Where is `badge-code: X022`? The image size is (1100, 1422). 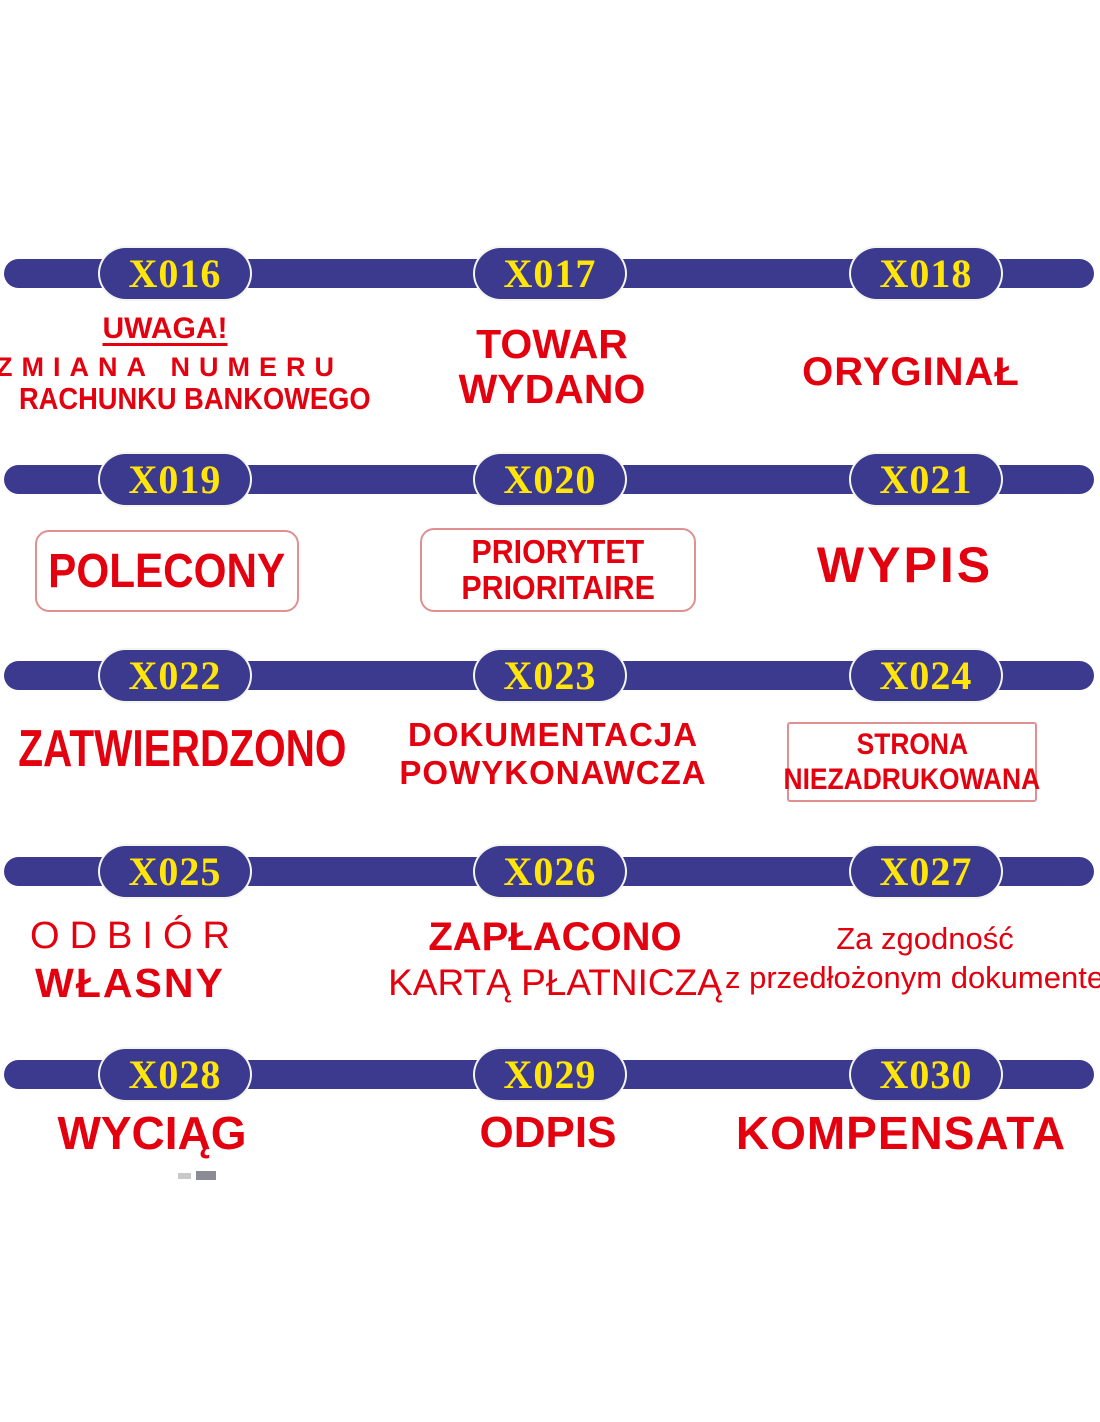
badge-code: X022 is located at coordinates (175, 675).